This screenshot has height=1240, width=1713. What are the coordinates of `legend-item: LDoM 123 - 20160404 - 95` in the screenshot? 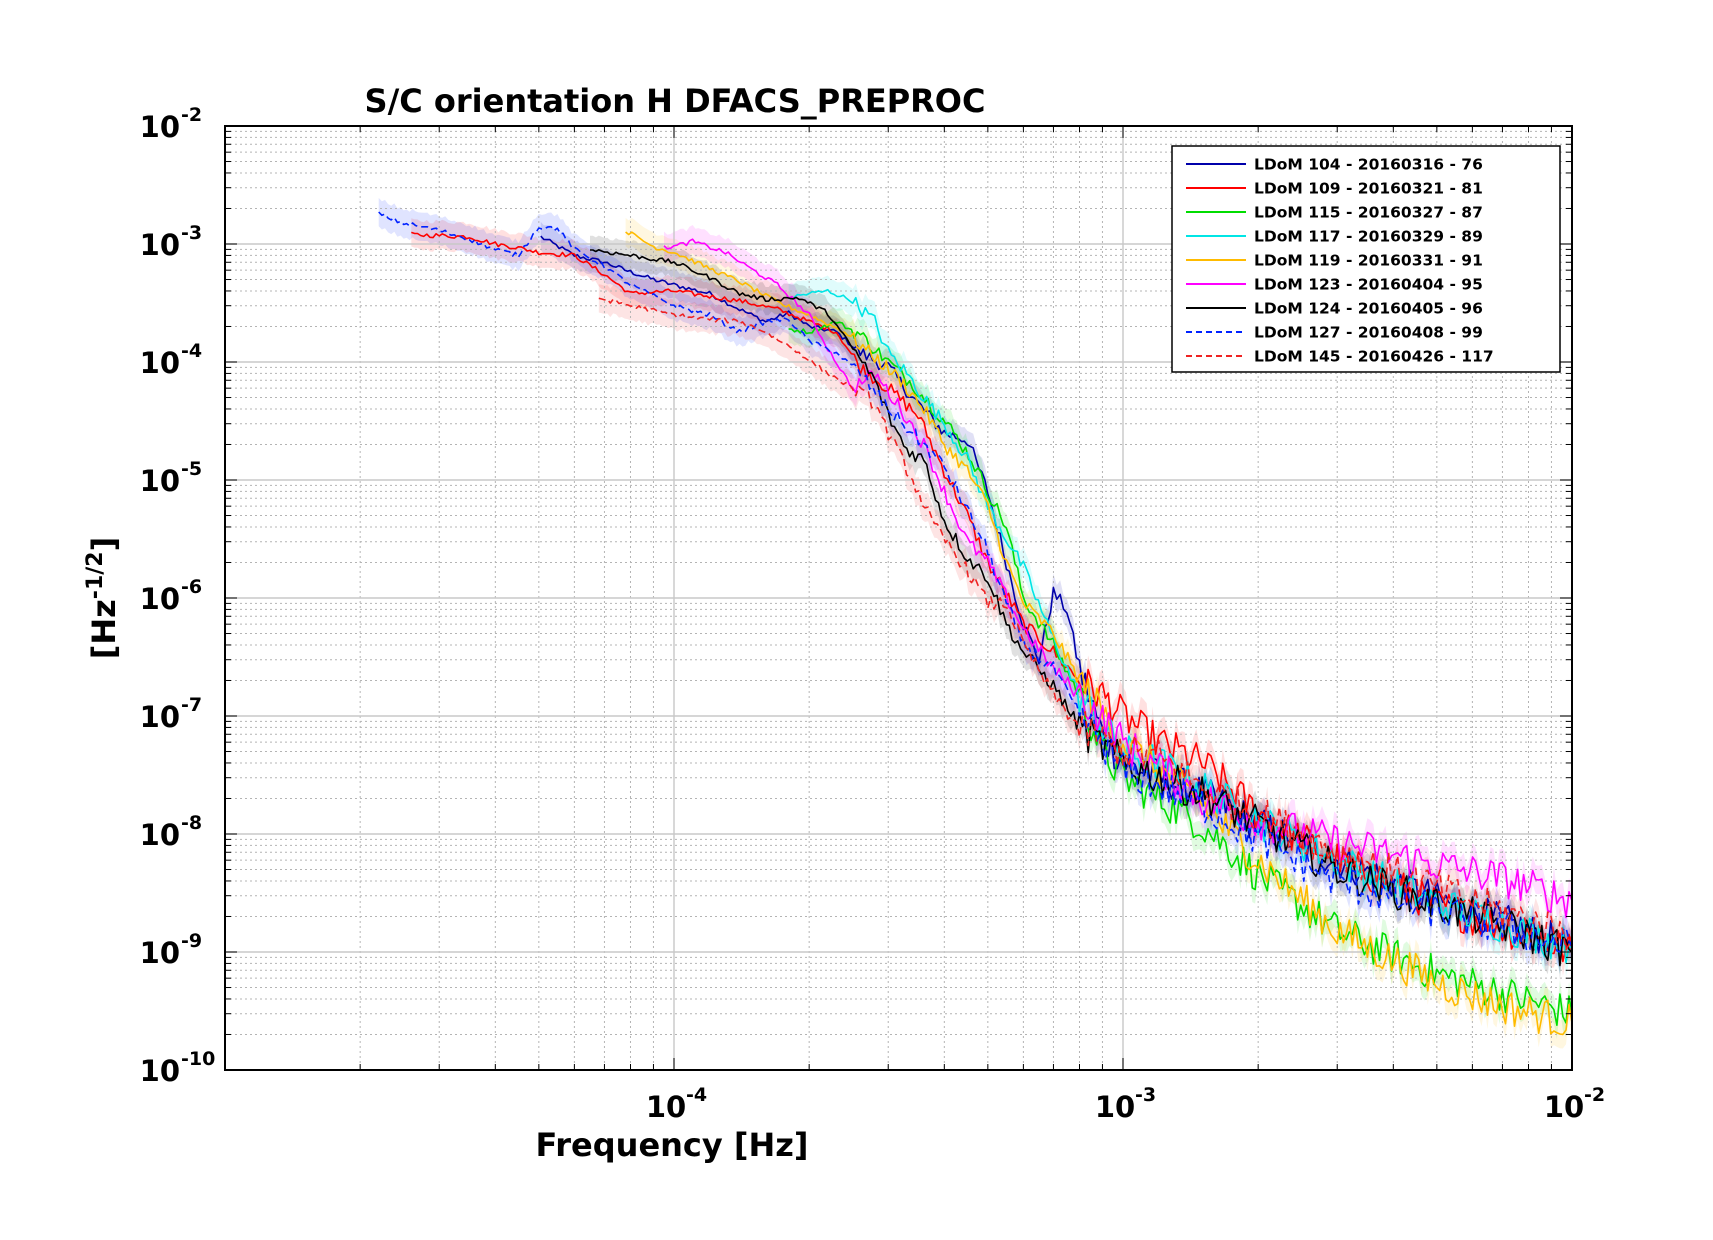 It's located at (1334, 285).